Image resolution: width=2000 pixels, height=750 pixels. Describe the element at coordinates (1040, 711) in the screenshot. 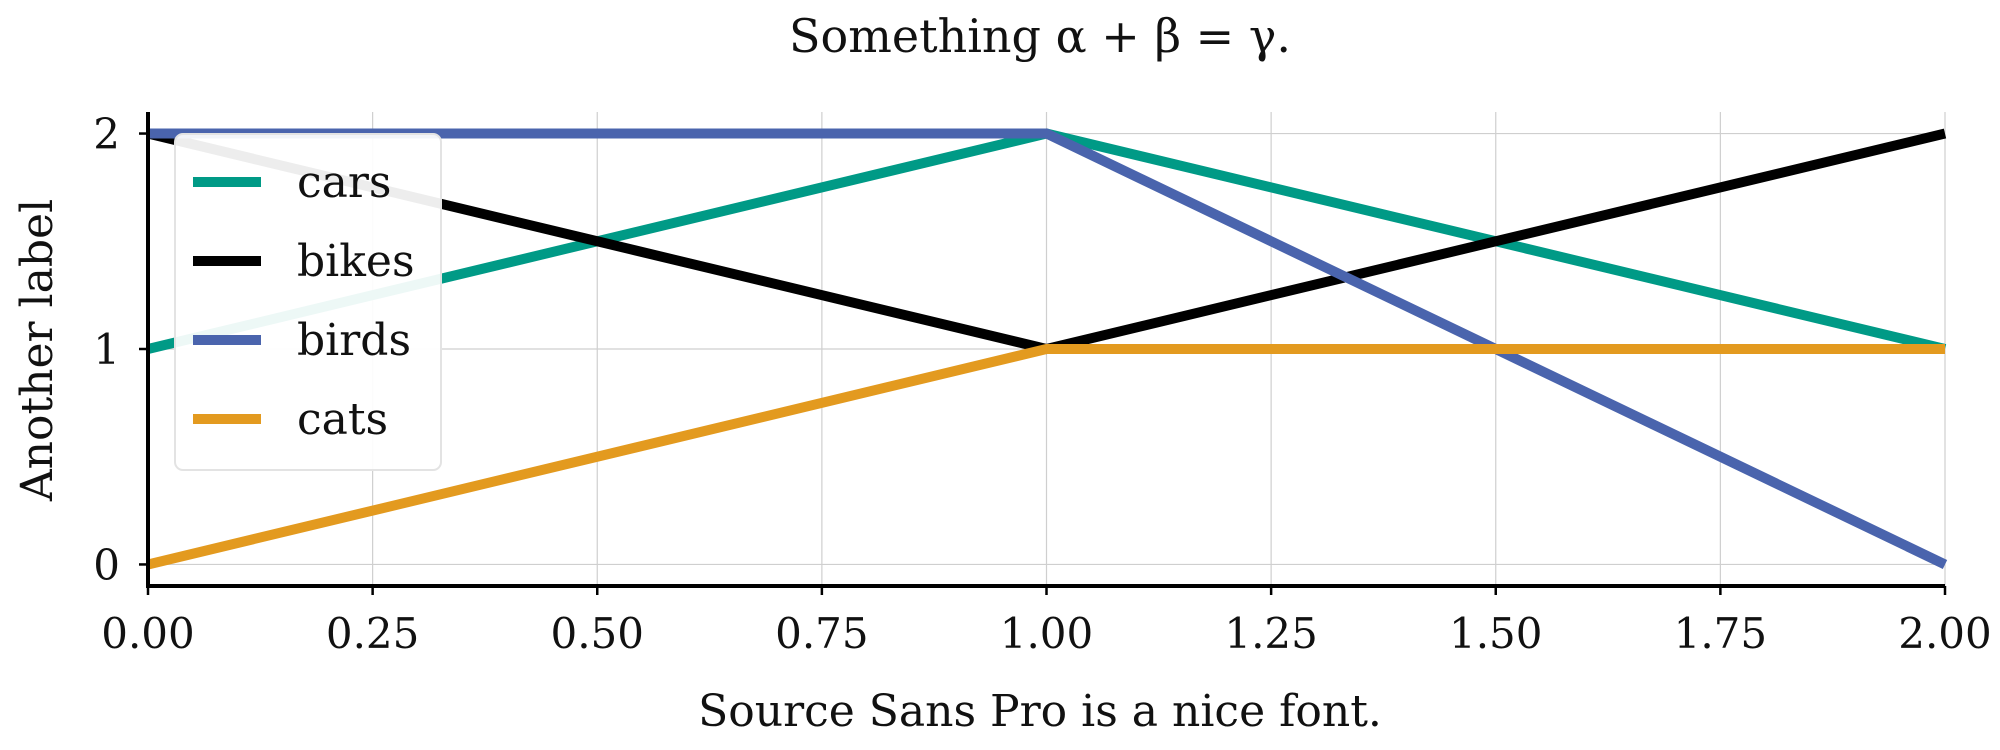

I see `x-axis-label: Source Sans Pro is a nice font.` at that location.